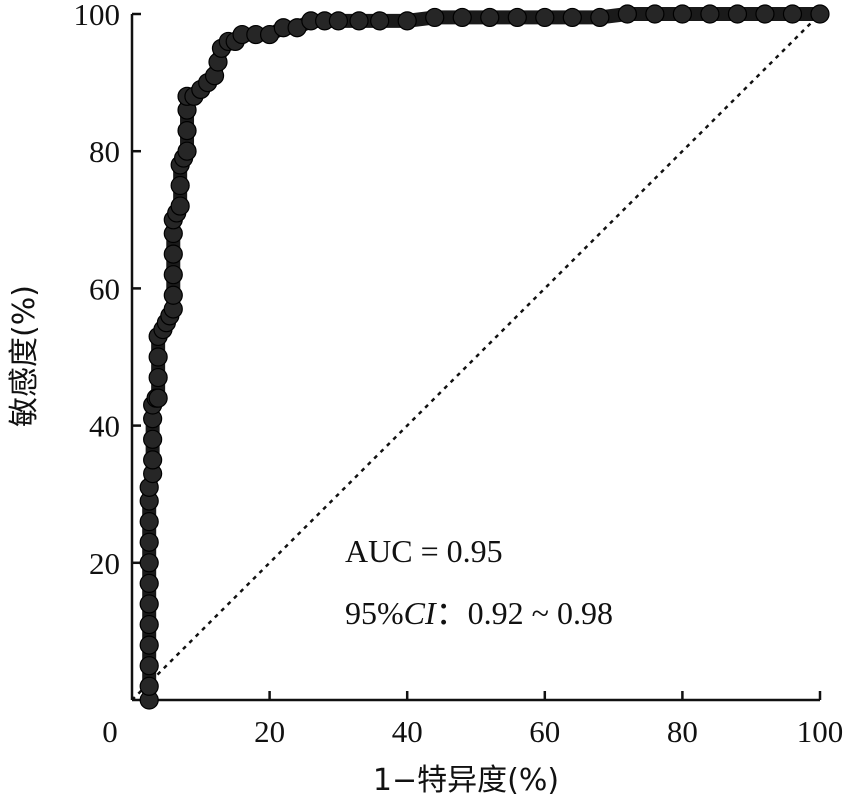  What do you see at coordinates (524, 613) in the screenshot?
I see `ci-suffix: ：0.92 ~ 0.98` at bounding box center [524, 613].